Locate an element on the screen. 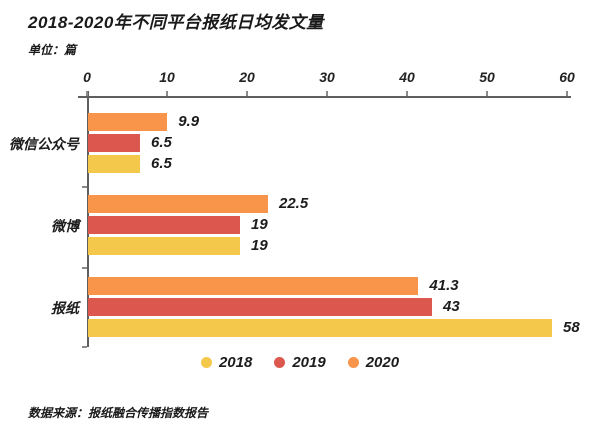 This screenshot has width=600, height=439. x-tick-label-10: 10 is located at coordinates (167, 77).